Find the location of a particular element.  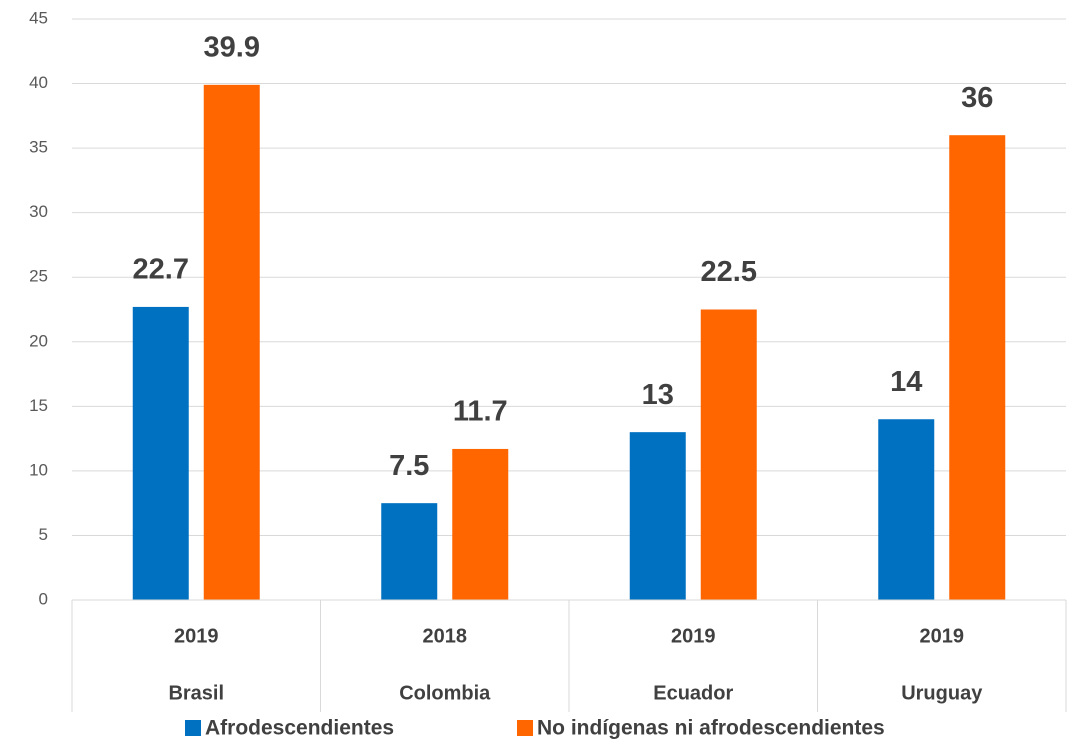

x-tick-label: Uruguay is located at coordinates (942, 693).